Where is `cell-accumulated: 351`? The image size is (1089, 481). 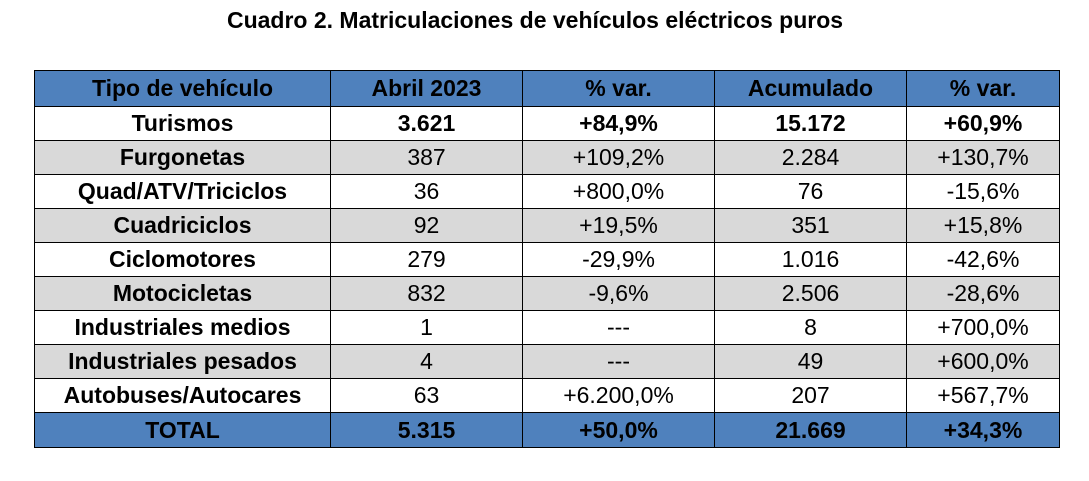 cell-accumulated: 351 is located at coordinates (810, 225).